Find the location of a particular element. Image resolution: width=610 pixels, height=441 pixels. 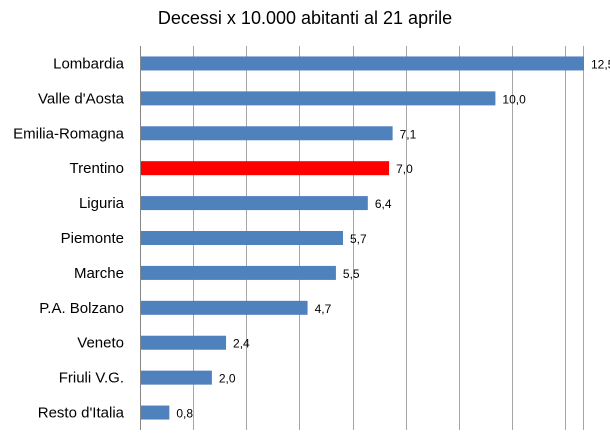

category-label: Piemonte is located at coordinates (92, 238).